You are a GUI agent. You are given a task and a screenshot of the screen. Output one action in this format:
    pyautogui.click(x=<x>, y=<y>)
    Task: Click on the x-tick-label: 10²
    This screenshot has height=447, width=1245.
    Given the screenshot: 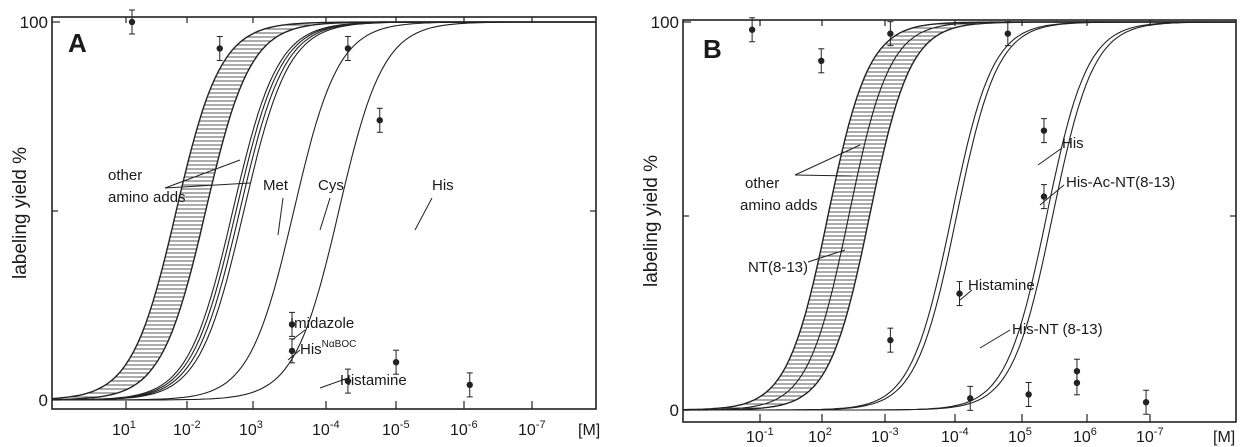 What is the action you would take?
    pyautogui.click(x=820, y=436)
    